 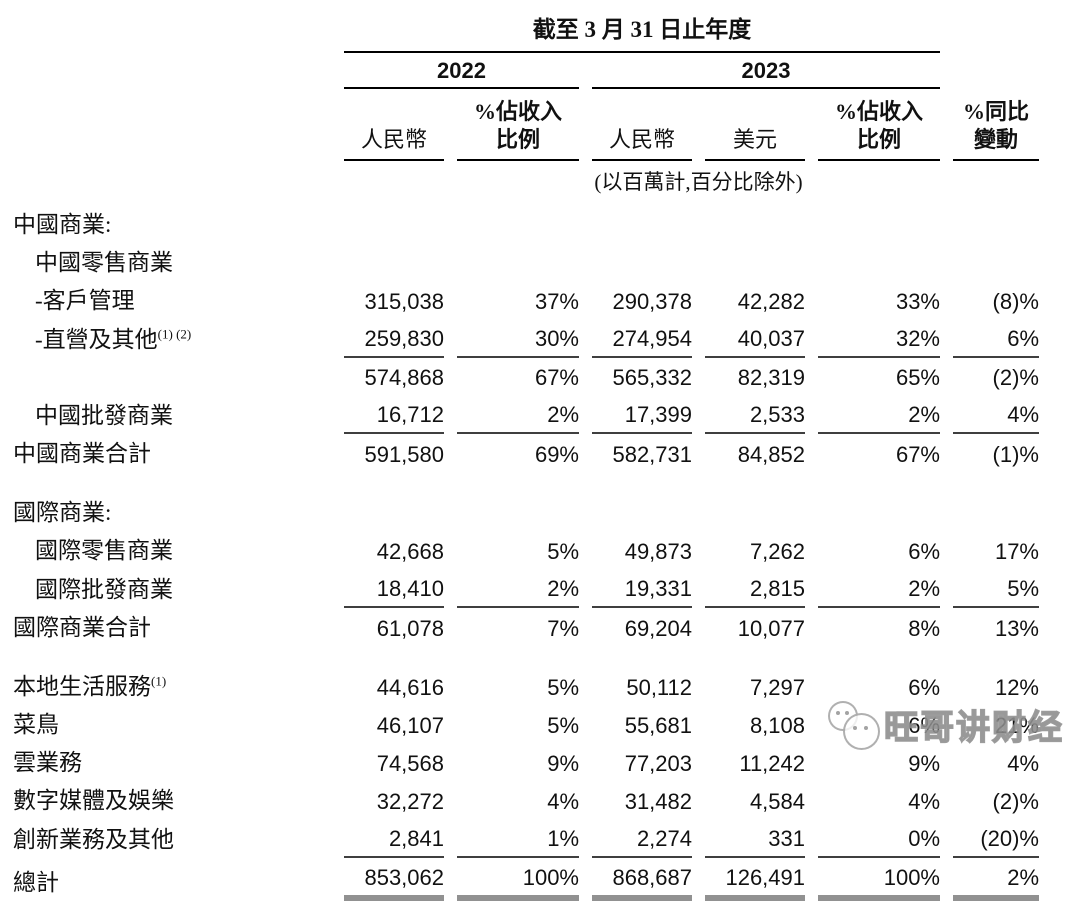 What do you see at coordinates (90, 686) in the screenshot?
I see `row-label: 本地生活服務(1)` at bounding box center [90, 686].